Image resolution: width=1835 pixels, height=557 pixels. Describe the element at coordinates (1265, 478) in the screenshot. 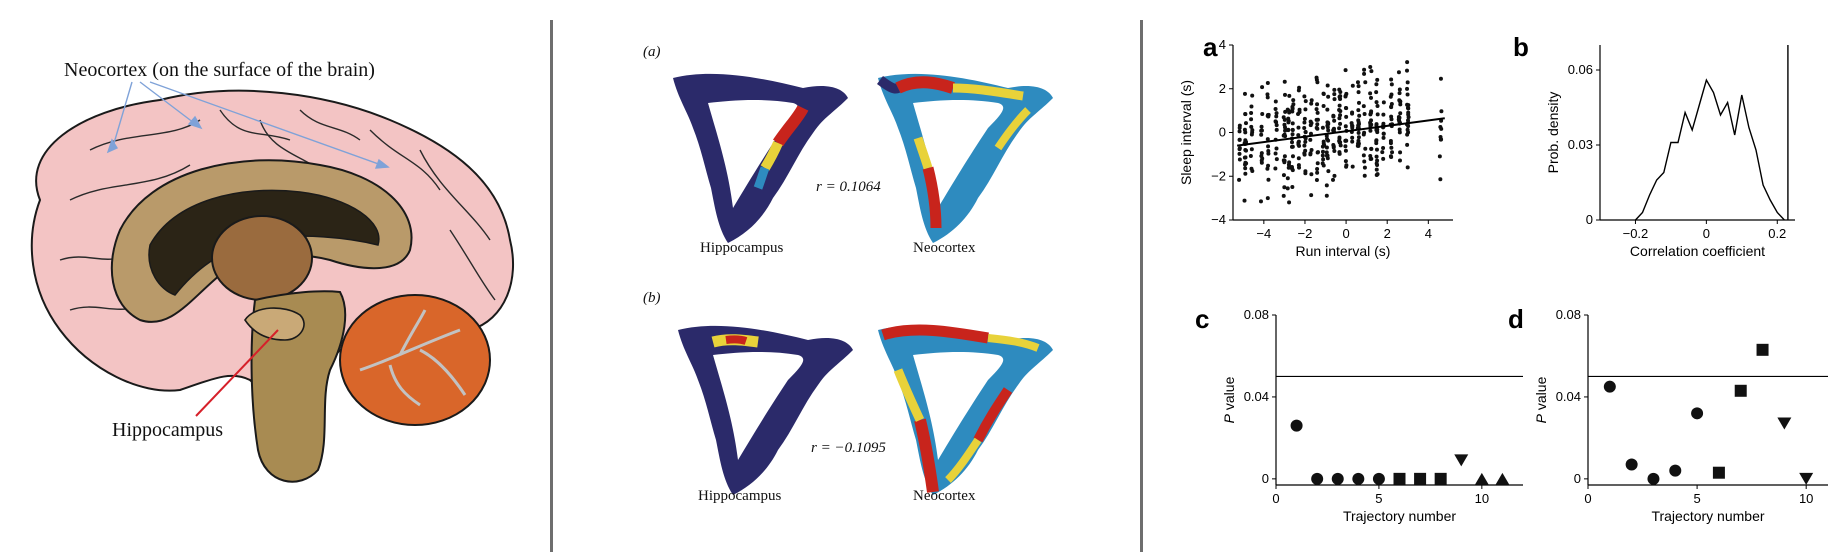

I see `y-tick-label: 0` at that location.